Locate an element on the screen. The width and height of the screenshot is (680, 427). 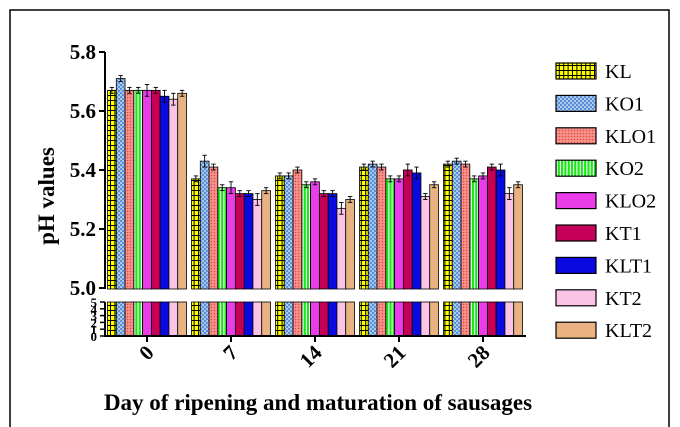
y-tick-label-lower: 0 is located at coordinates (94, 336).